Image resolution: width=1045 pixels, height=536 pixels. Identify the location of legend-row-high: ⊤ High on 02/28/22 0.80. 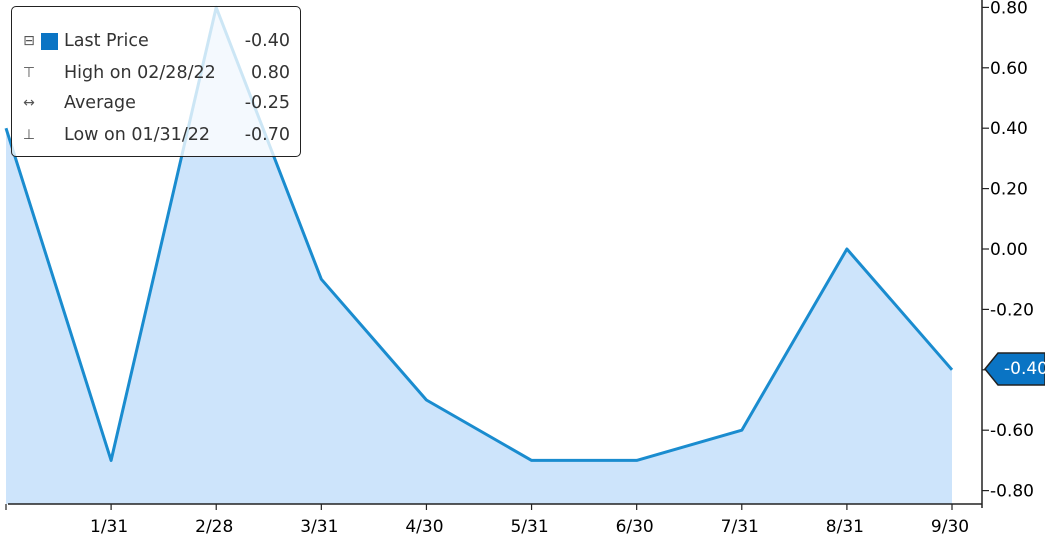
(156, 73).